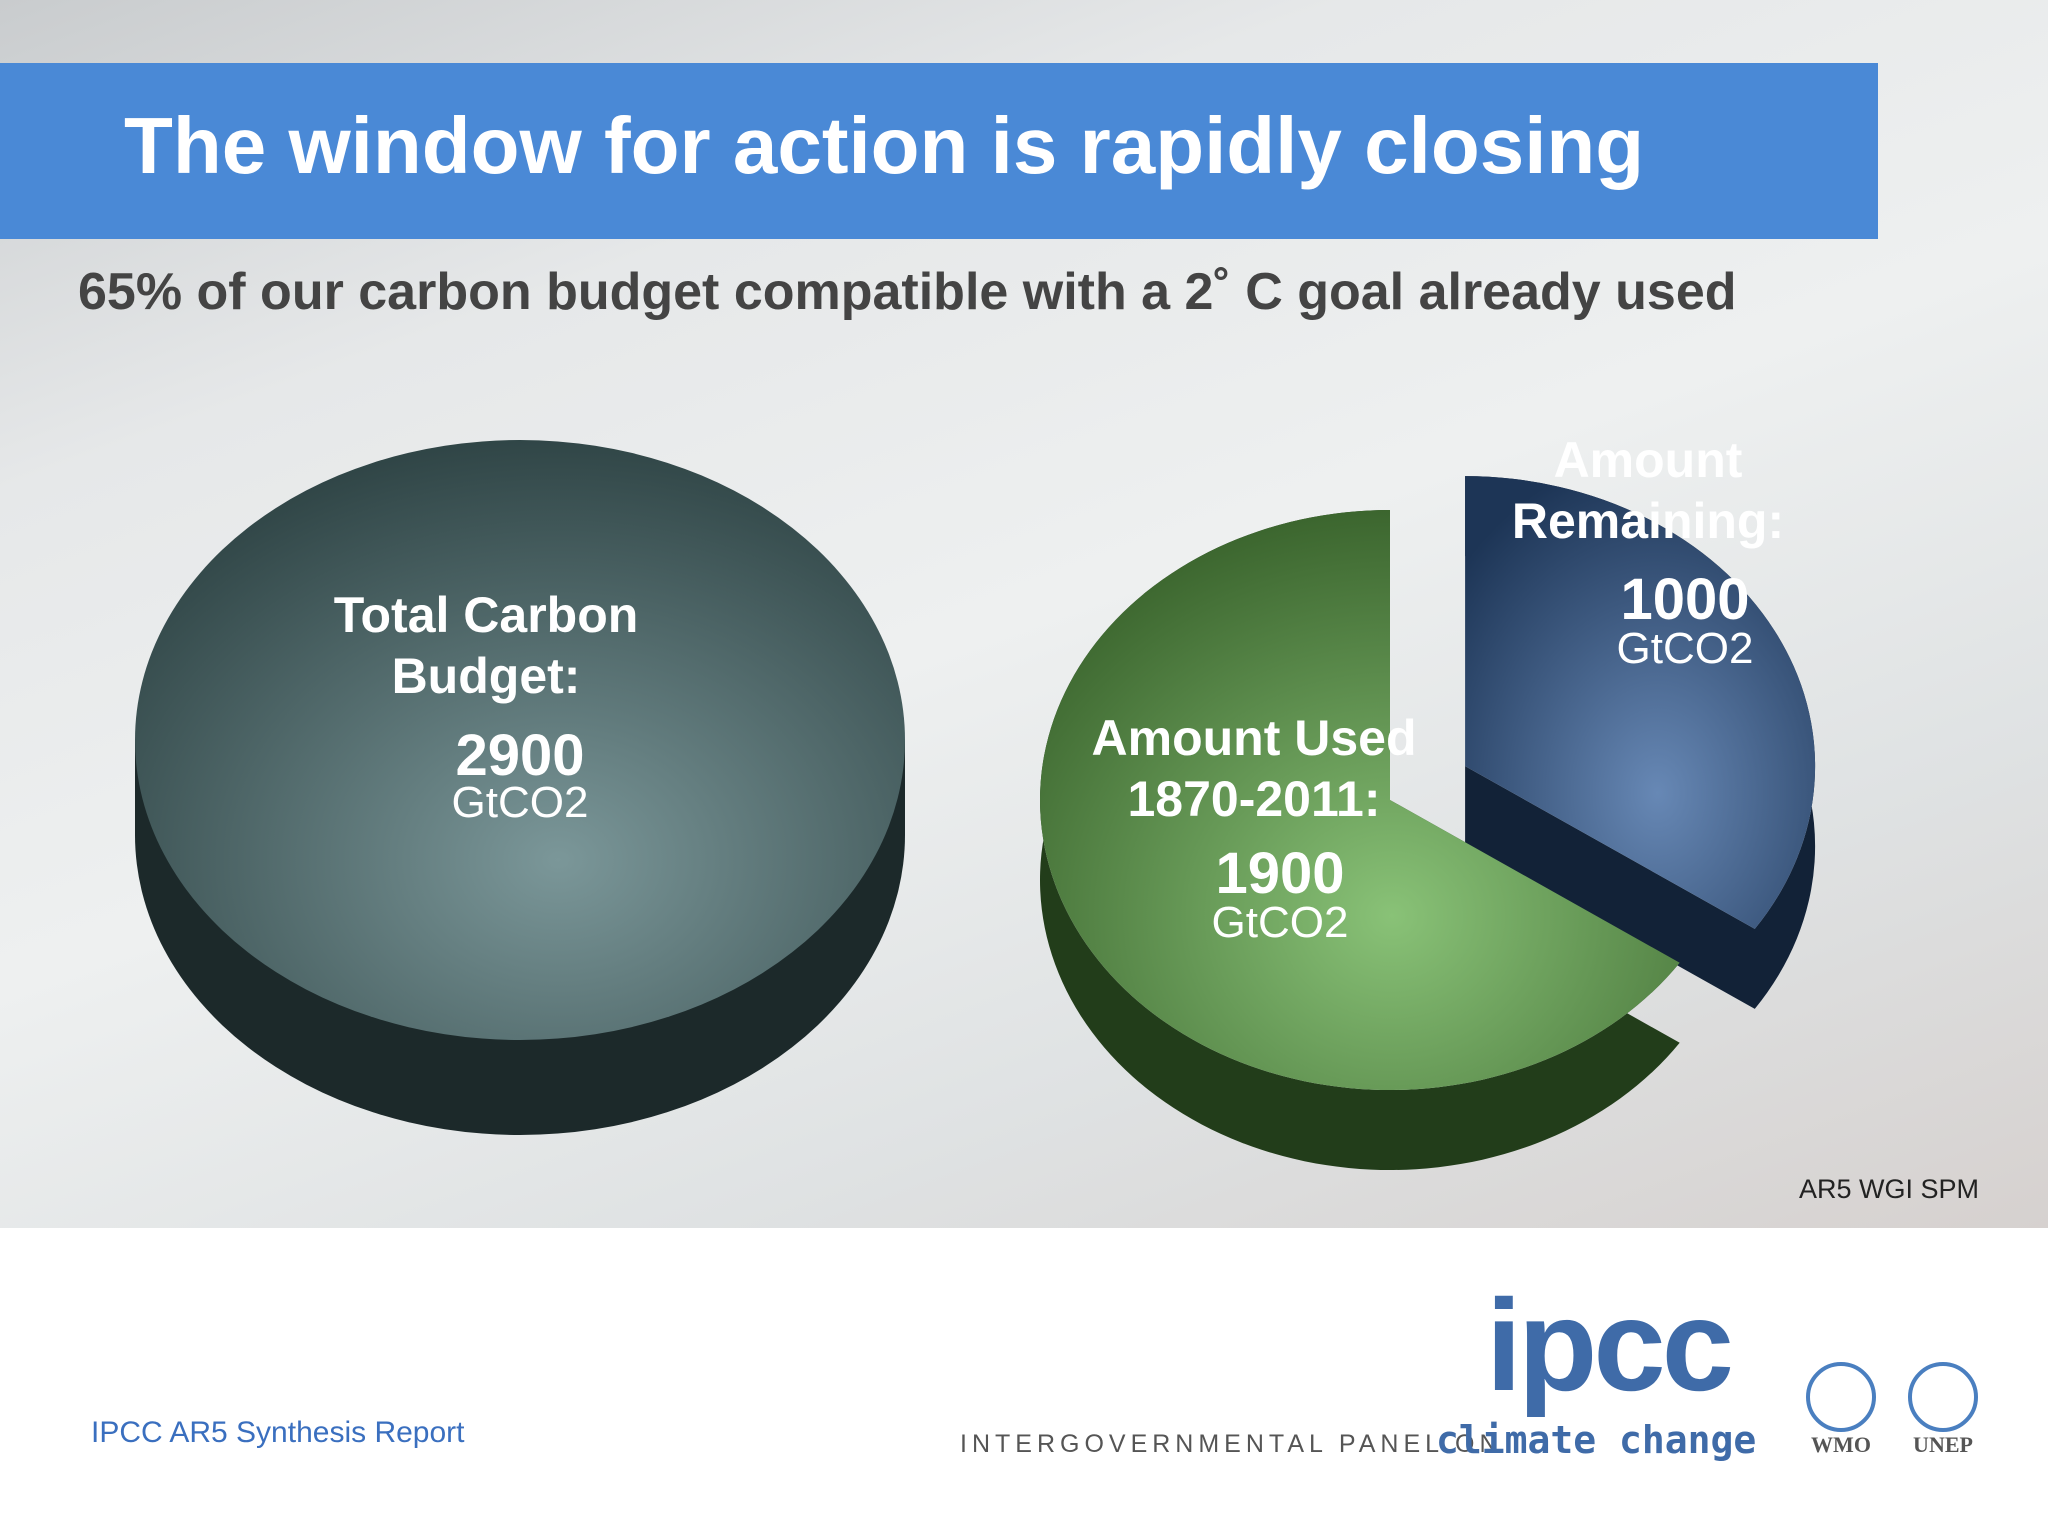 Image resolution: width=2048 pixels, height=1536 pixels. Describe the element at coordinates (1943, 1444) in the screenshot. I see `partner: UNEP` at that location.